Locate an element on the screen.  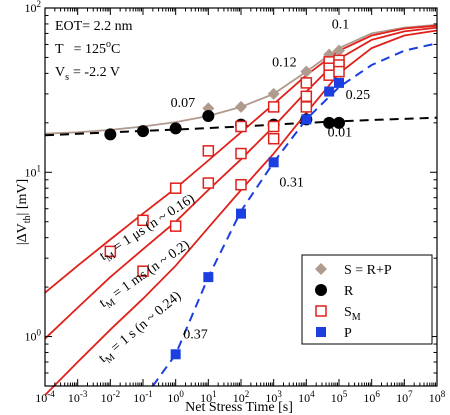
x-tick-label: 10⁻¹ is located at coordinates (143, 397).